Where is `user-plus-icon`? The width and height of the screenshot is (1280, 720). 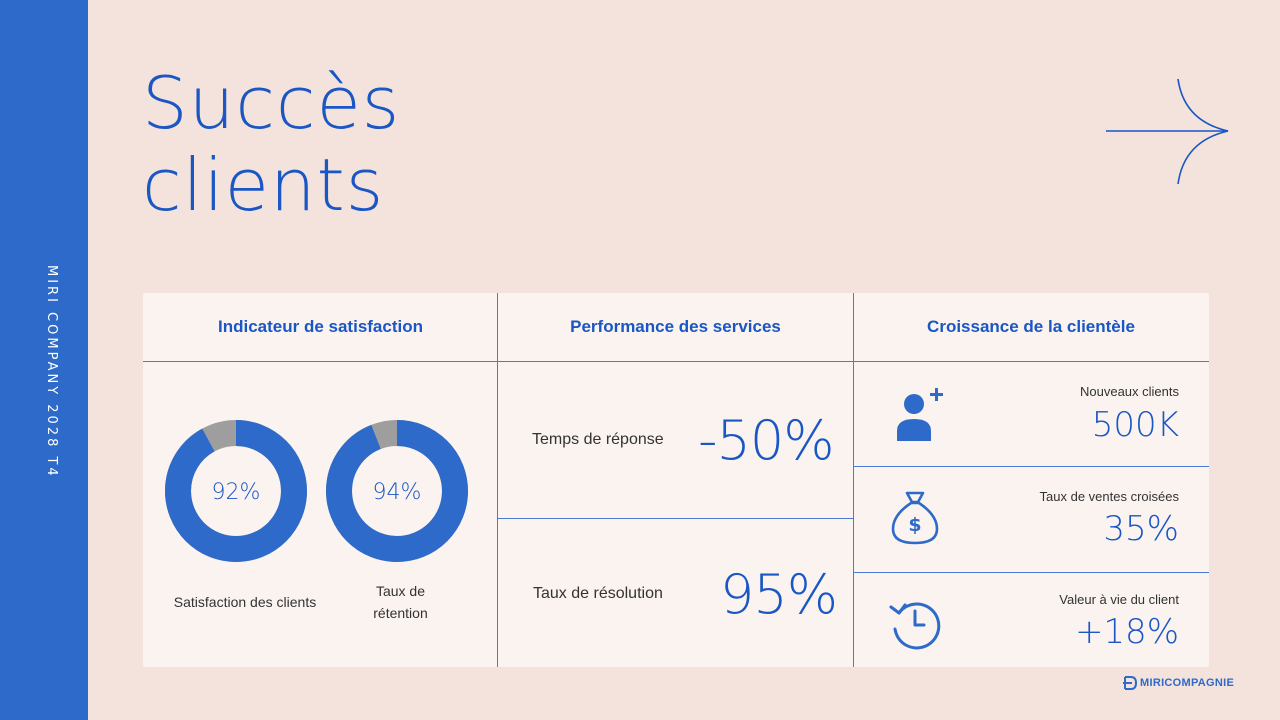 user-plus-icon is located at coordinates (920, 414).